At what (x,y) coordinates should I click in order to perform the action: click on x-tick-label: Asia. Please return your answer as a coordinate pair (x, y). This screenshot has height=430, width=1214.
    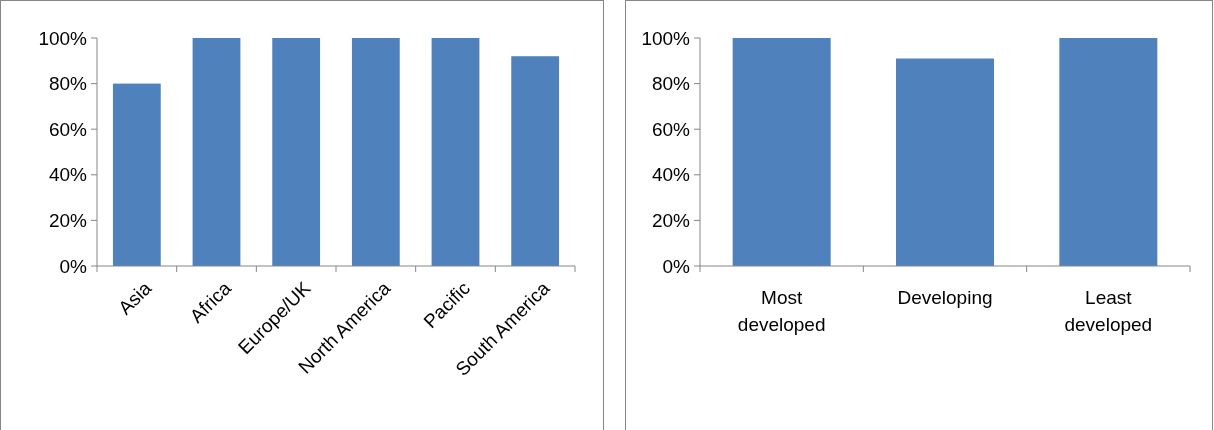
    Looking at the image, I should click on (135, 298).